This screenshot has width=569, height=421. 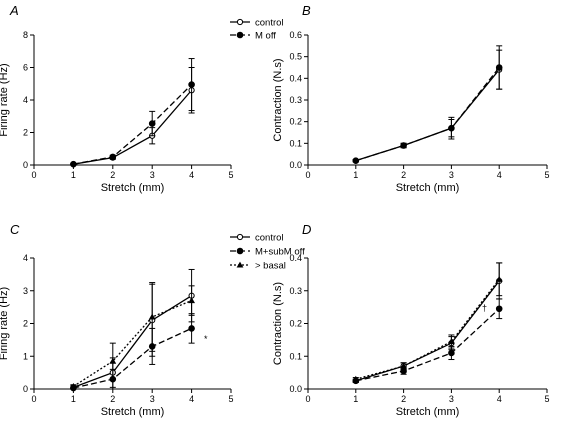 I want to click on y-tick-label: 3, so click(x=25, y=291).